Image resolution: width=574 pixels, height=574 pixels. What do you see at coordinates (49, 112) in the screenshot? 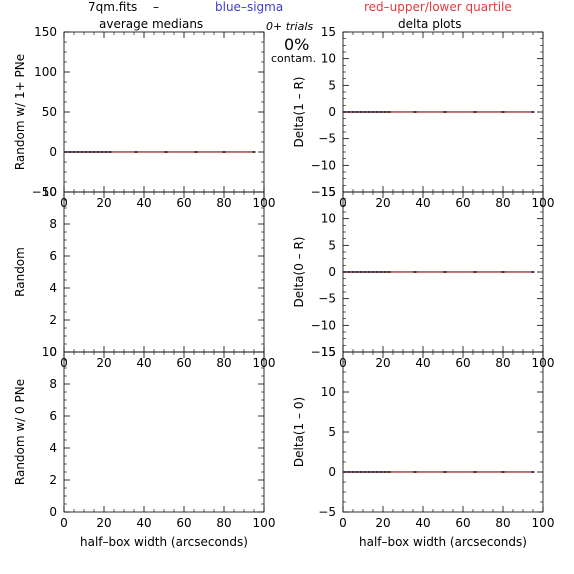
I see `y-tick-label: 50` at bounding box center [49, 112].